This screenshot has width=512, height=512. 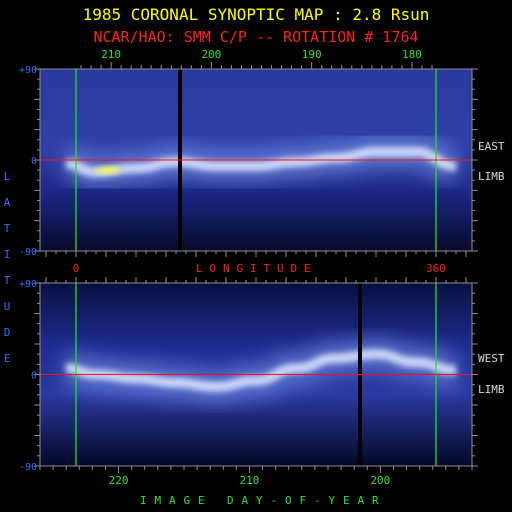 What do you see at coordinates (256, 14) in the screenshot?
I see `chart-title: 1985 CORONAL SYNOPTIC MAP : 2.8 Rsun` at bounding box center [256, 14].